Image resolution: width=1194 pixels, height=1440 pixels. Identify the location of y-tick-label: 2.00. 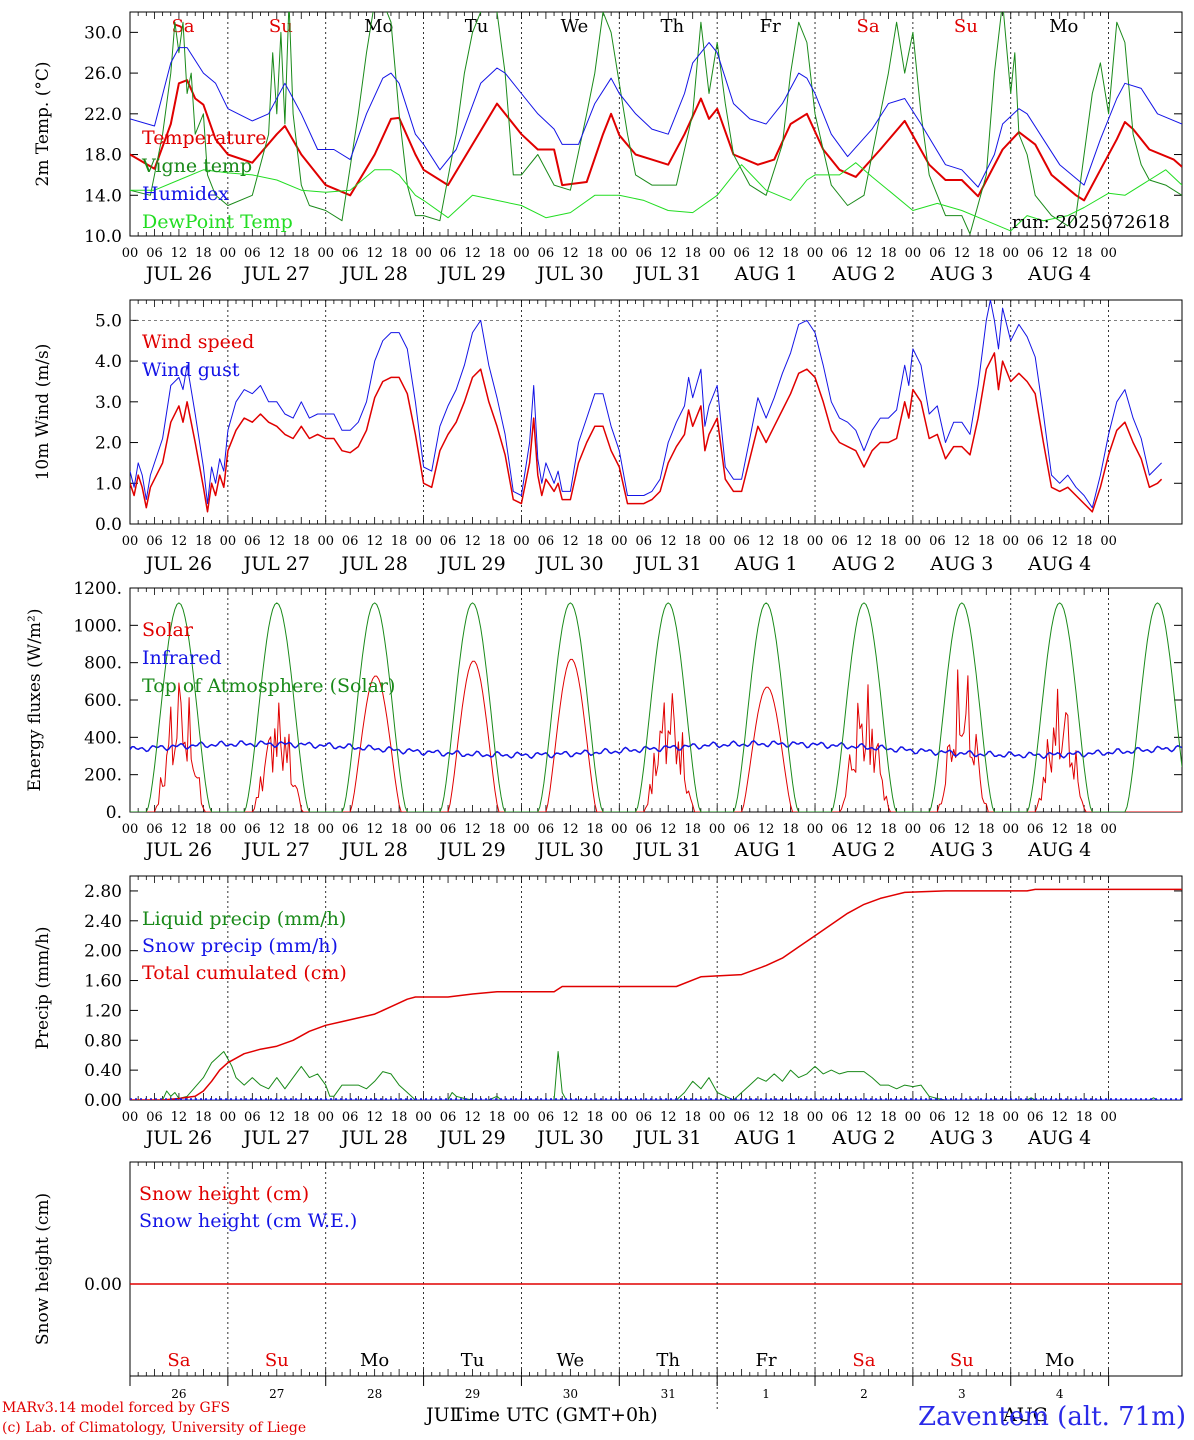
(103, 952).